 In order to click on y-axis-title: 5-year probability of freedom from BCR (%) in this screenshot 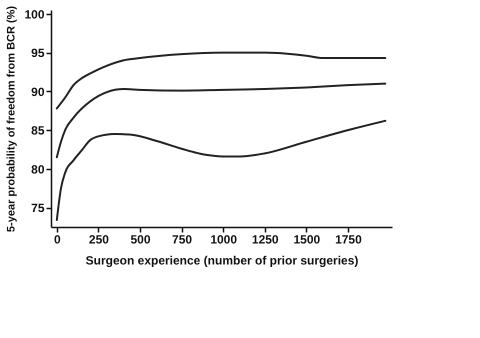, I will do `click(11, 119)`.